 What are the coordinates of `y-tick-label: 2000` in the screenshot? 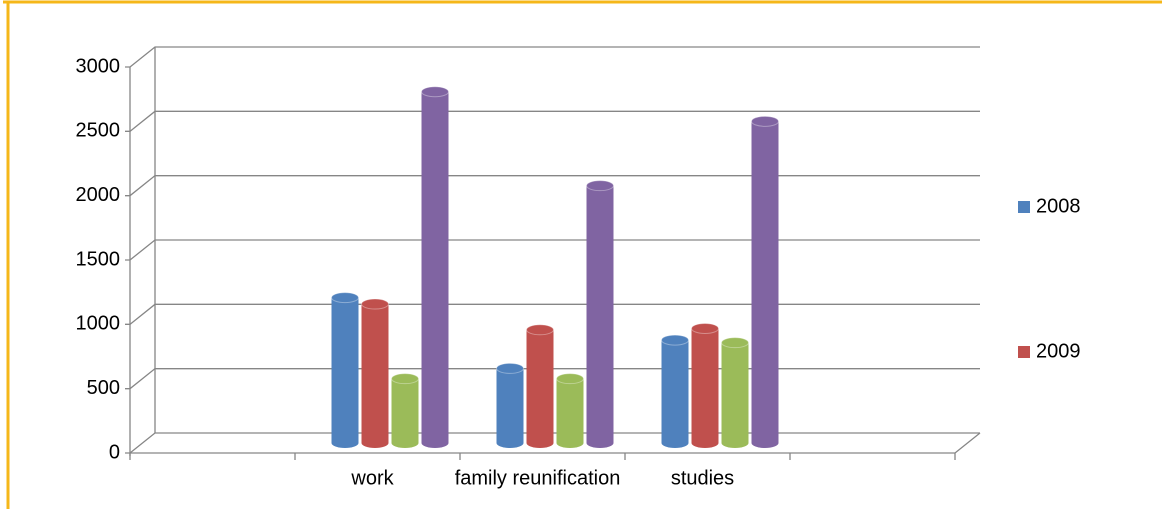 It's located at (98, 195).